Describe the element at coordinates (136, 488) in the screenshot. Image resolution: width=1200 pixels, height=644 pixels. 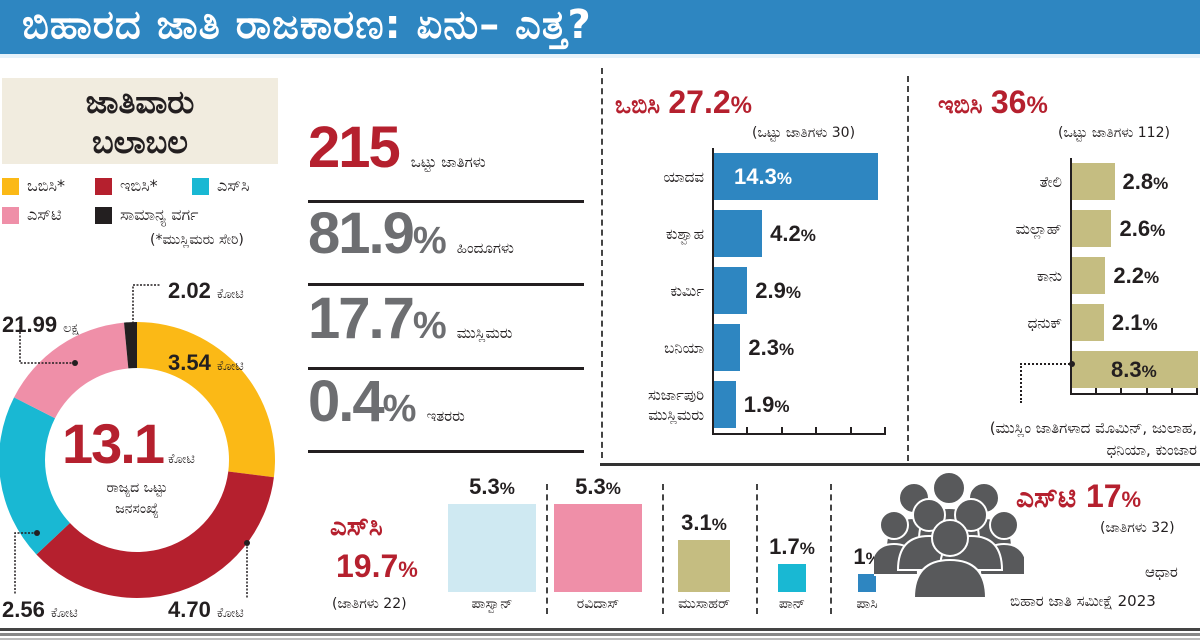
I see `donut-caption-line1: ರಾಜ್ಯದ ಒಟ್ಟು` at that location.